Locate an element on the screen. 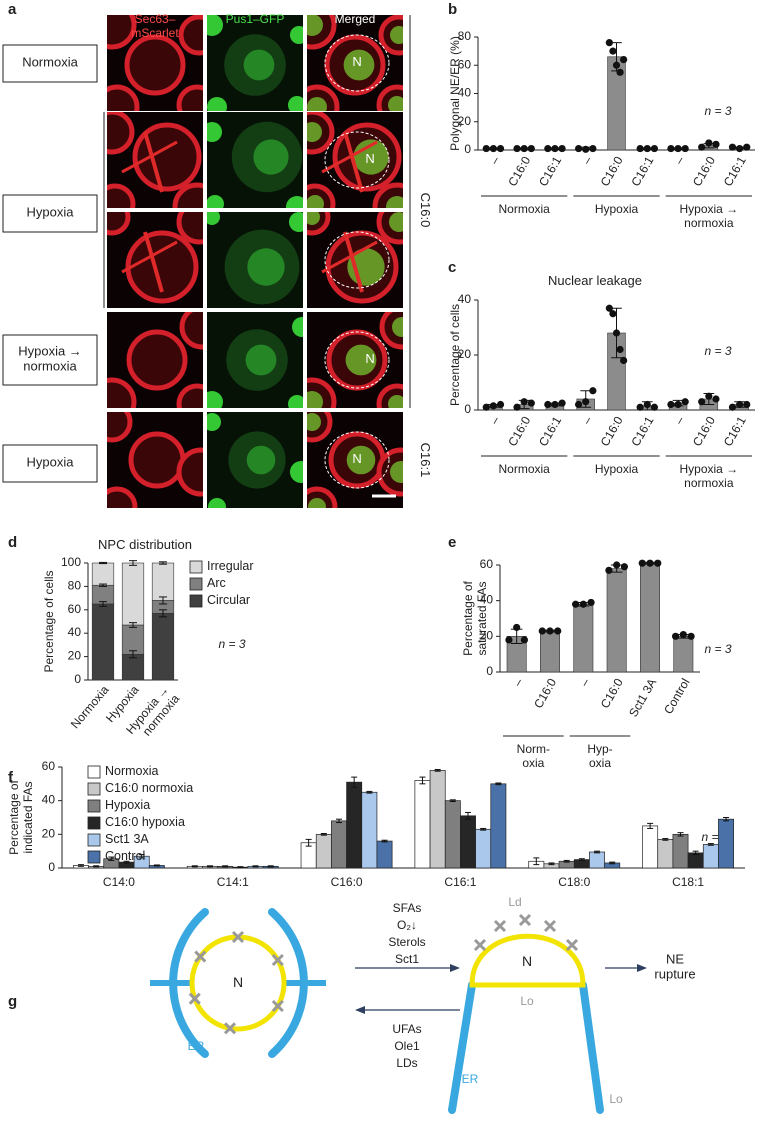 This screenshot has width=765, height=1130. y-tick-label: 60 is located at coordinates (487, 564).